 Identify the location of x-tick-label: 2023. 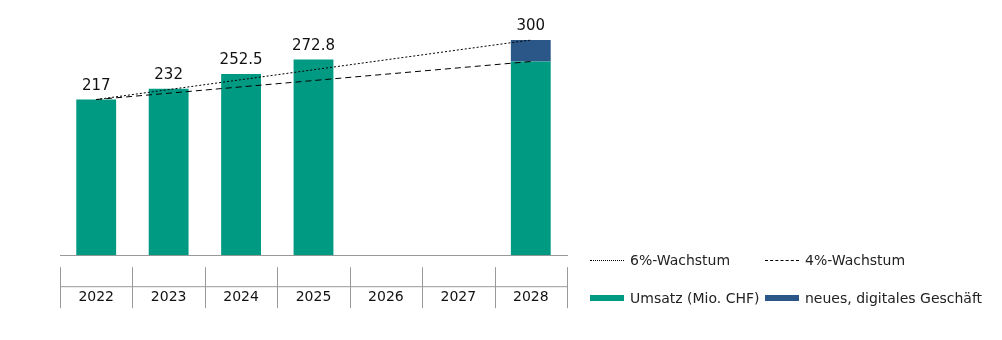
(168, 296).